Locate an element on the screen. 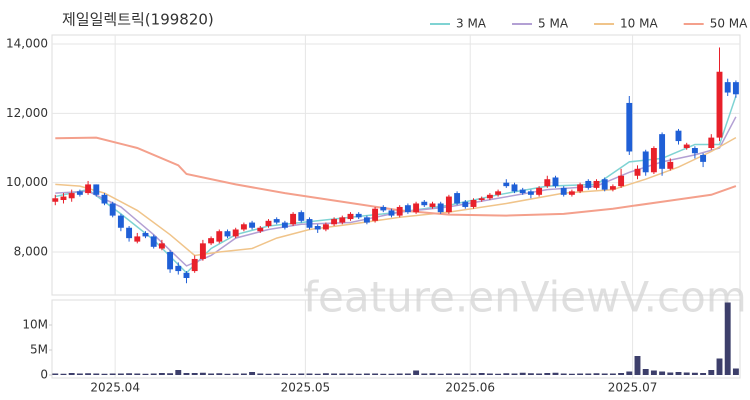 This screenshot has width=750, height=400. legend-label: 50 MA is located at coordinates (729, 24).